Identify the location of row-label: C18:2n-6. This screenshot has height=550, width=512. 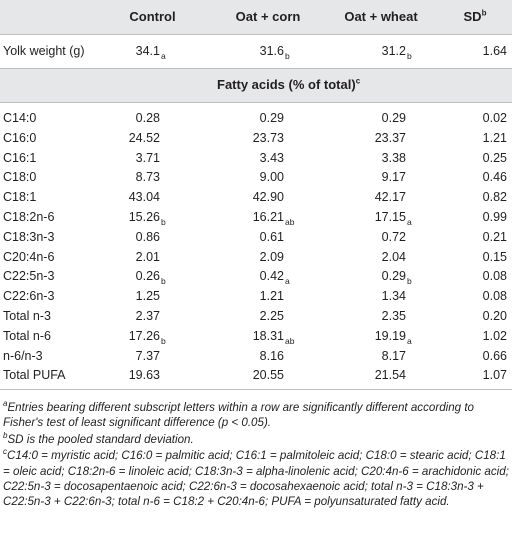
(29, 217).